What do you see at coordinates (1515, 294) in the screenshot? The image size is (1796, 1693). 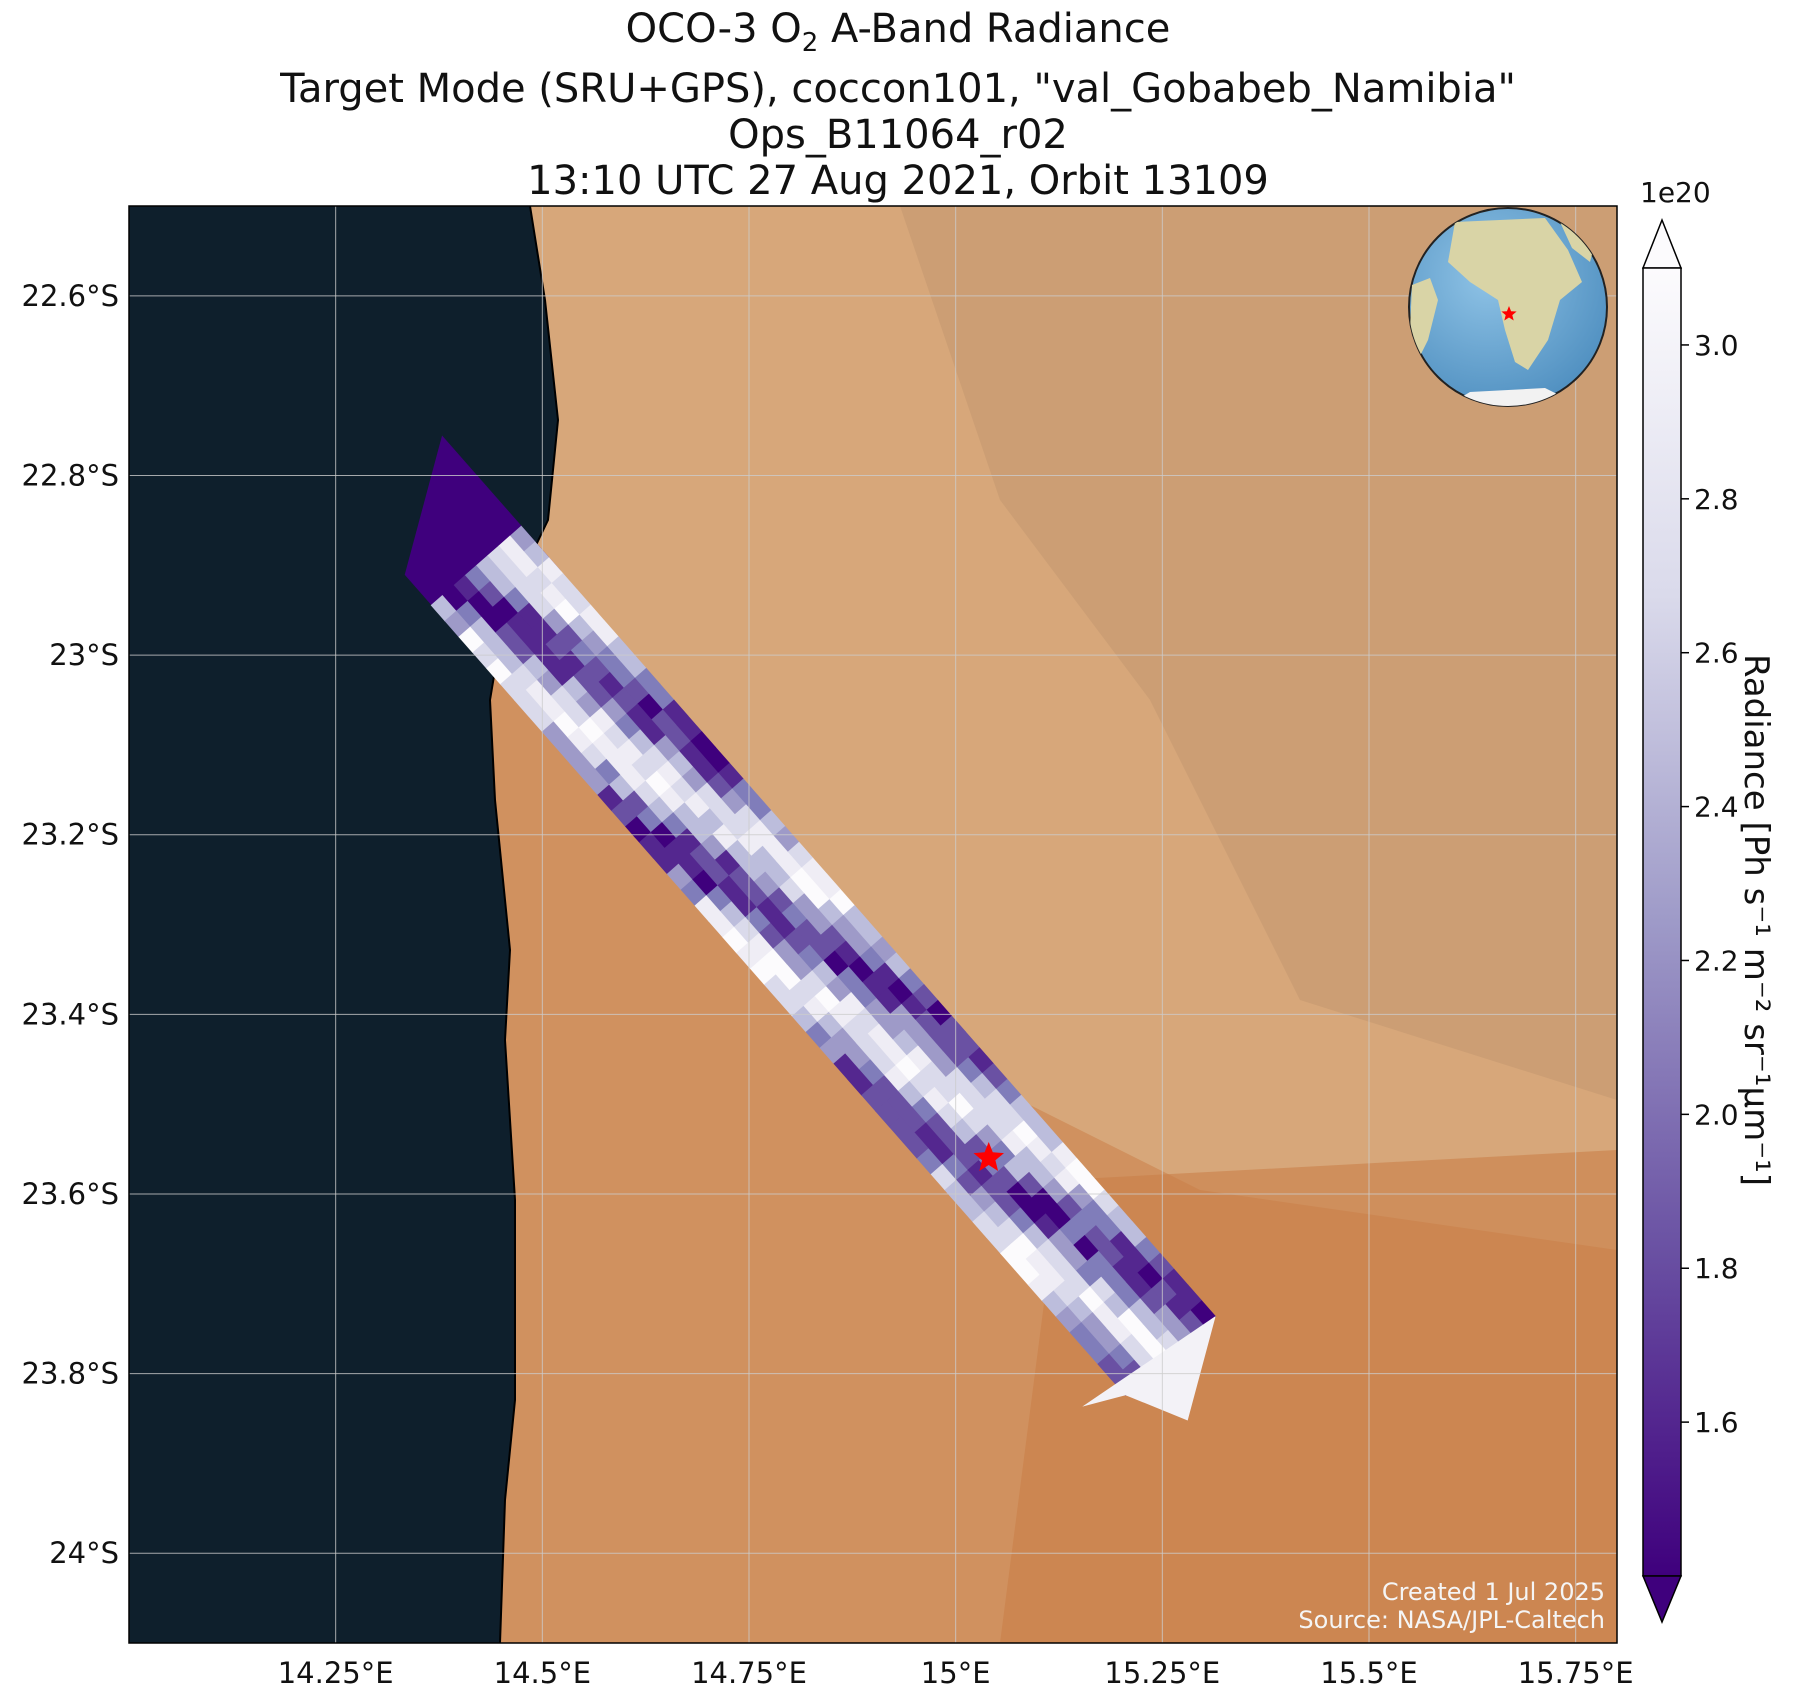 I see `globe-africa` at bounding box center [1515, 294].